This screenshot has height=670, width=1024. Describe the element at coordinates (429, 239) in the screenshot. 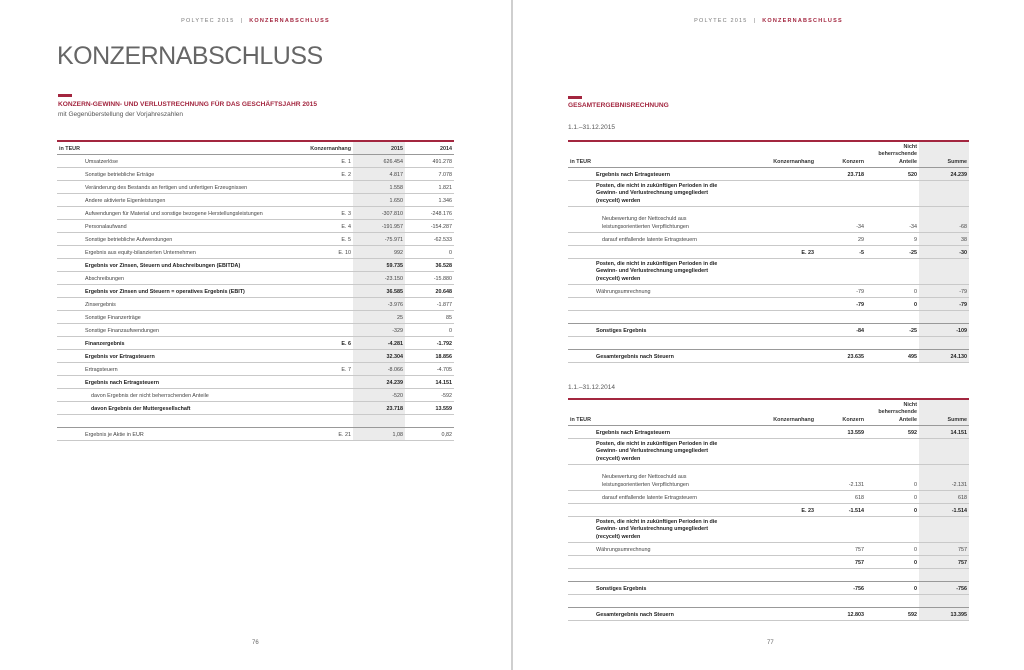

I see `row-value: -62.533` at that location.